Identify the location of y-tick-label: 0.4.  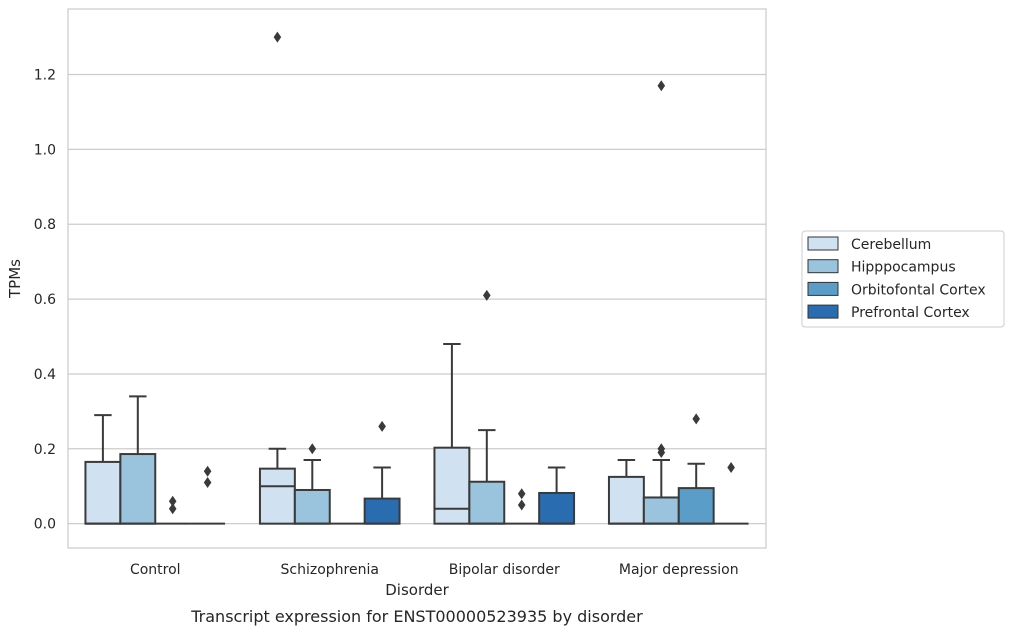
(45, 375).